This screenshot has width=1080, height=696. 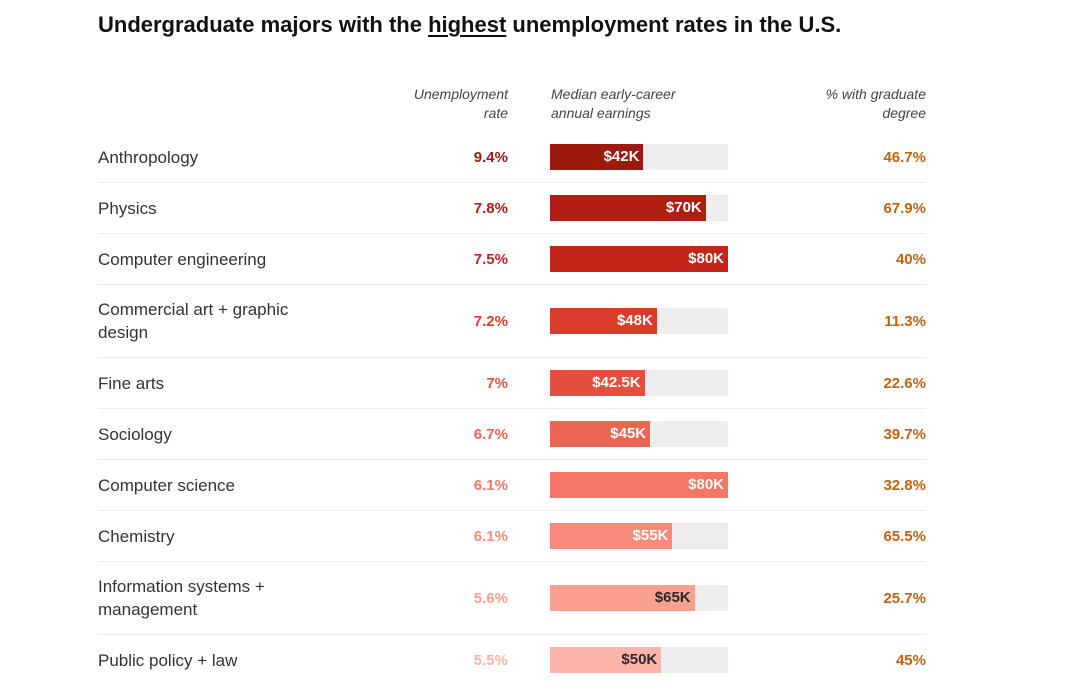 I want to click on earnings-track: $42K, so click(x=639, y=157).